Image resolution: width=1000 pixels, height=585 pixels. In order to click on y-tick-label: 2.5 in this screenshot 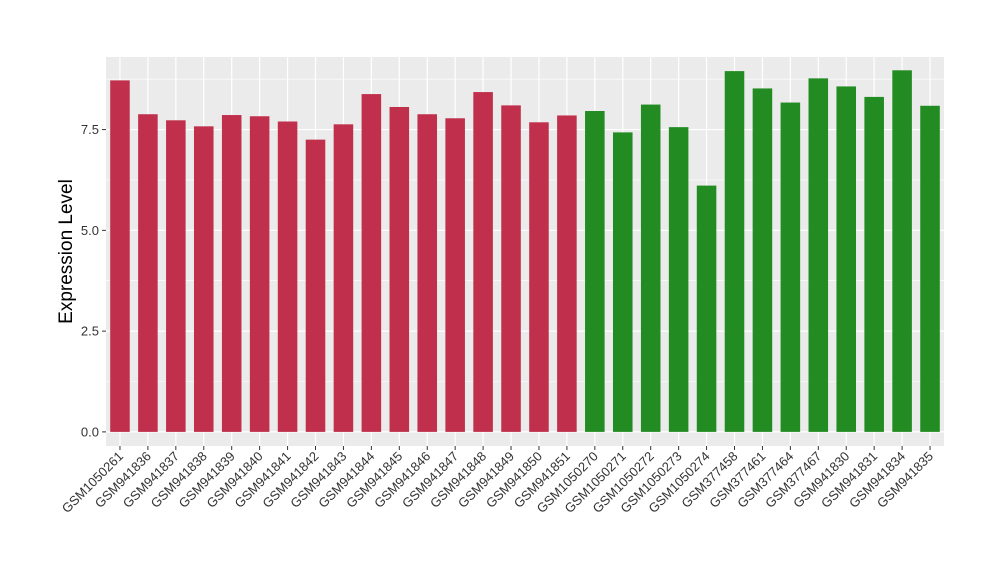, I will do `click(90, 331)`.